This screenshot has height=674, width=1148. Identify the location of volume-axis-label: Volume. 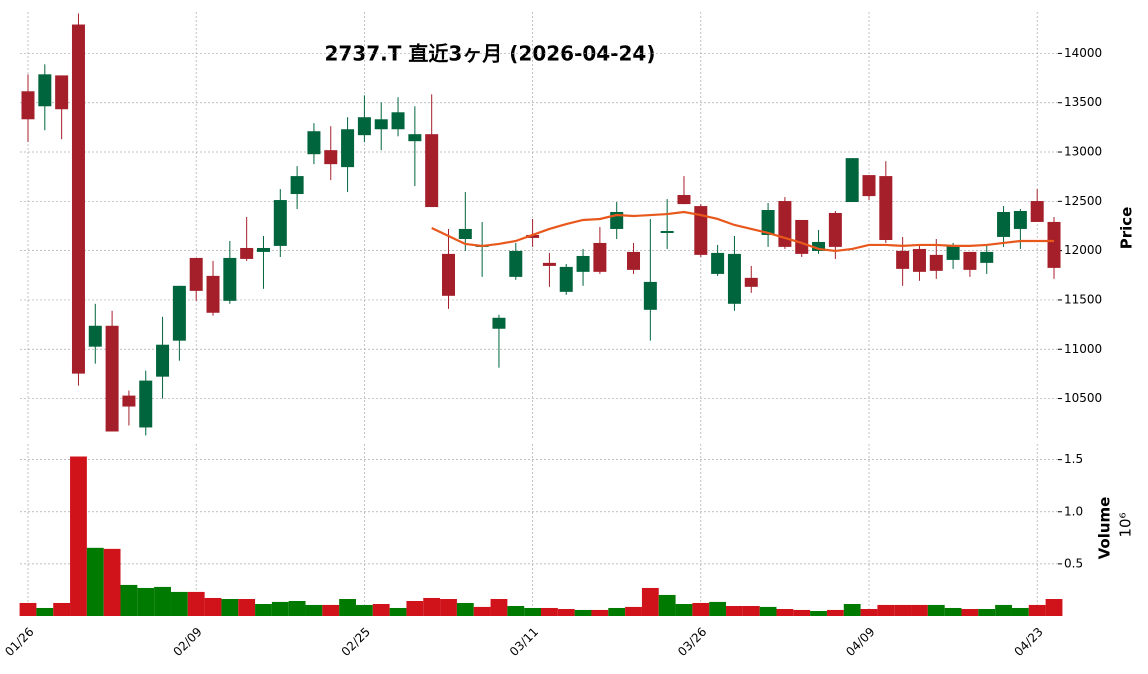
(1105, 528).